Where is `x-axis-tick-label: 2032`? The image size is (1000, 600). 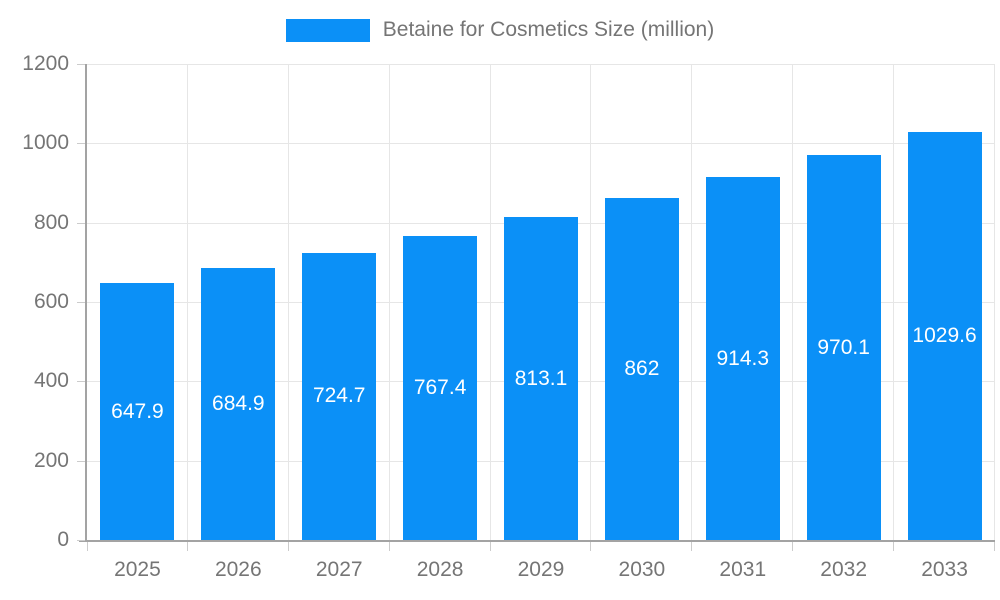 x-axis-tick-label: 2032 is located at coordinates (844, 569).